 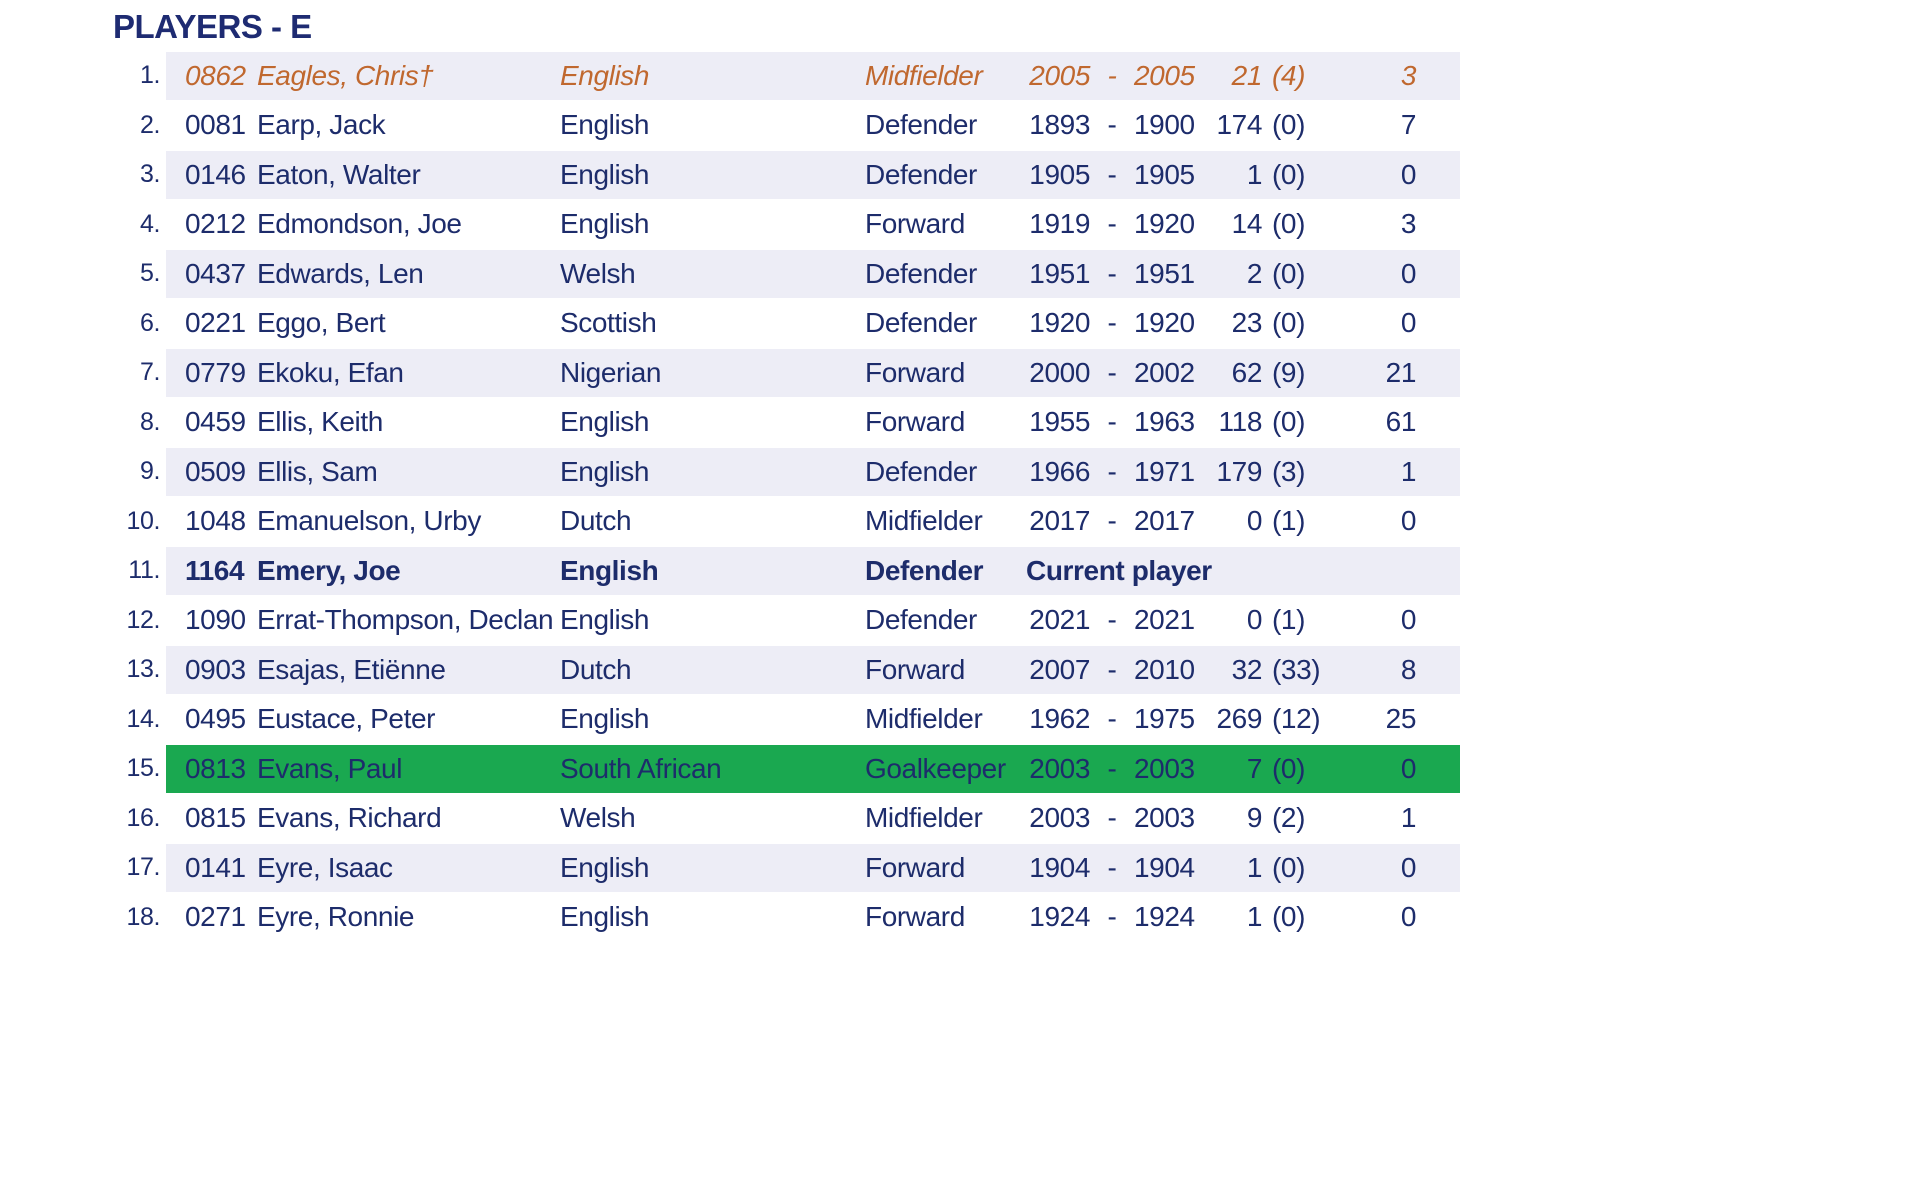 What do you see at coordinates (1059, 323) in the screenshot?
I see `player-year-from: 1920` at bounding box center [1059, 323].